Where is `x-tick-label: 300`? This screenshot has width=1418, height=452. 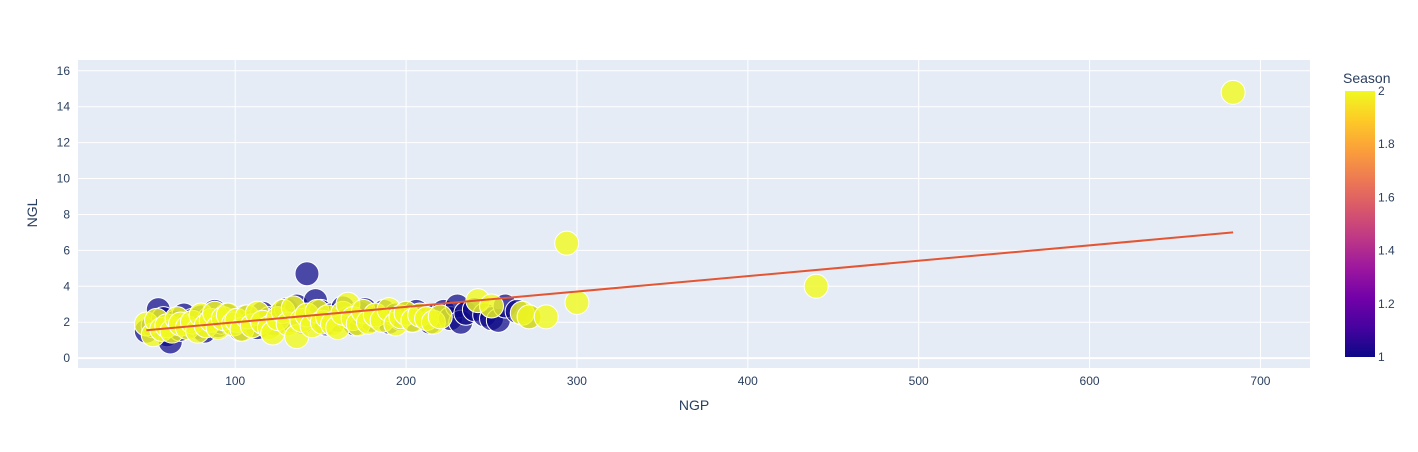 x-tick-label: 300 is located at coordinates (577, 381).